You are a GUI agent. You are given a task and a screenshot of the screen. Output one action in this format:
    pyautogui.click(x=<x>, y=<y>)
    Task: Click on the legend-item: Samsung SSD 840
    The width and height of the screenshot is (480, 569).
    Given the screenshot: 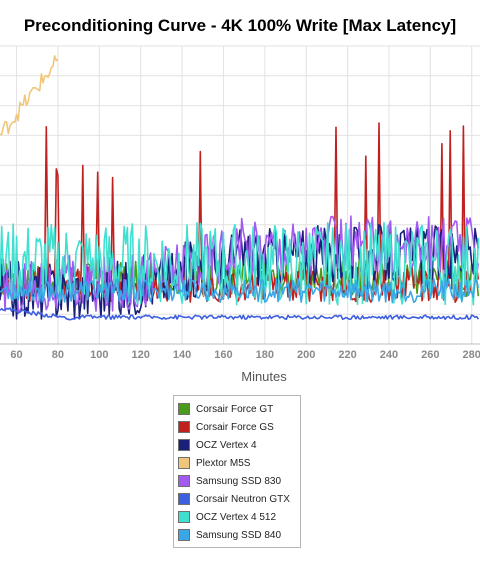 What is the action you would take?
    pyautogui.click(x=237, y=535)
    